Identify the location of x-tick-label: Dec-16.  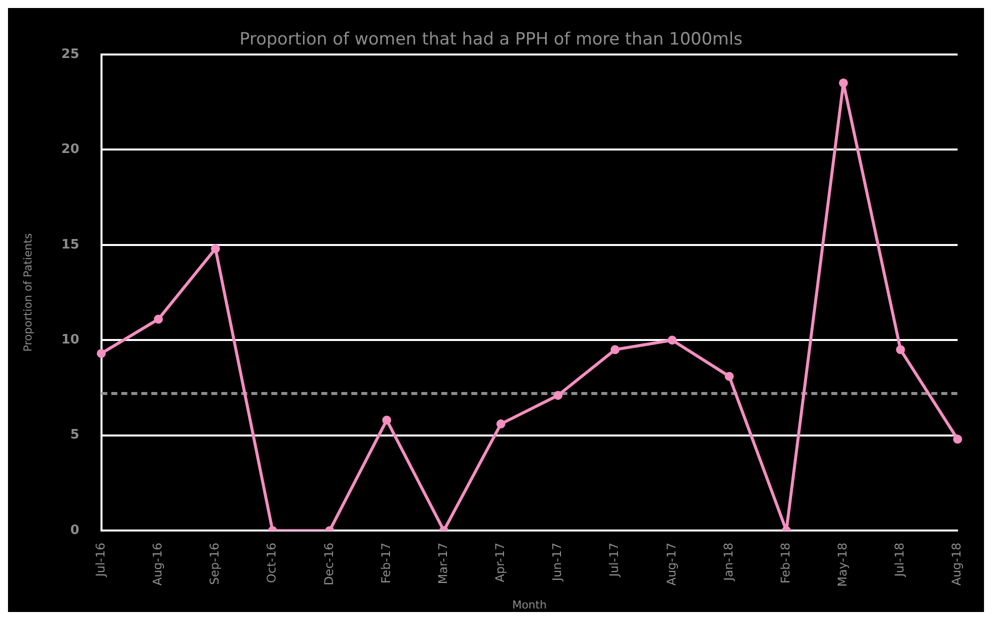
(329, 564).